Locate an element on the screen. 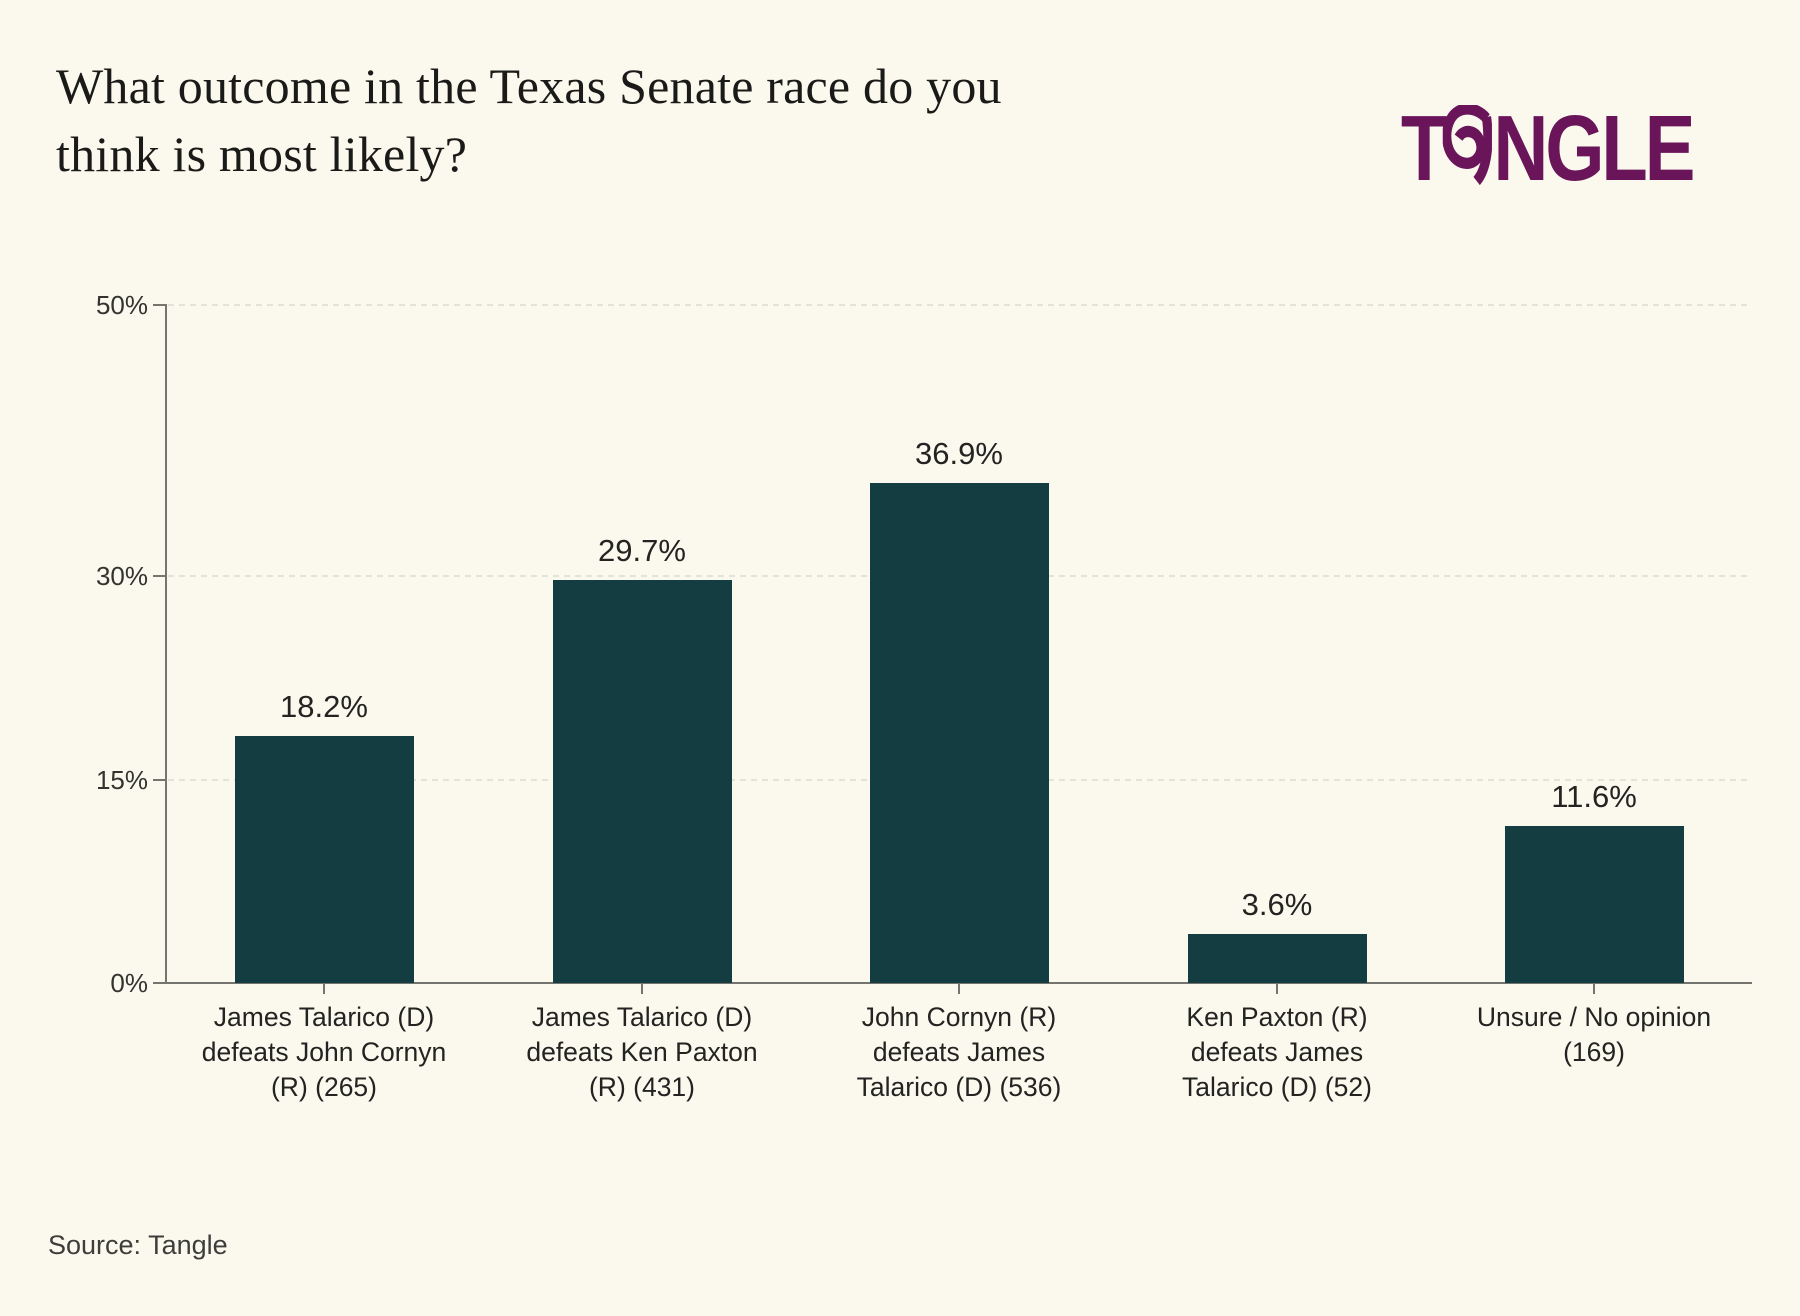 The width and height of the screenshot is (1800, 1316). y-axis-label-50%: 50% is located at coordinates (121, 305).